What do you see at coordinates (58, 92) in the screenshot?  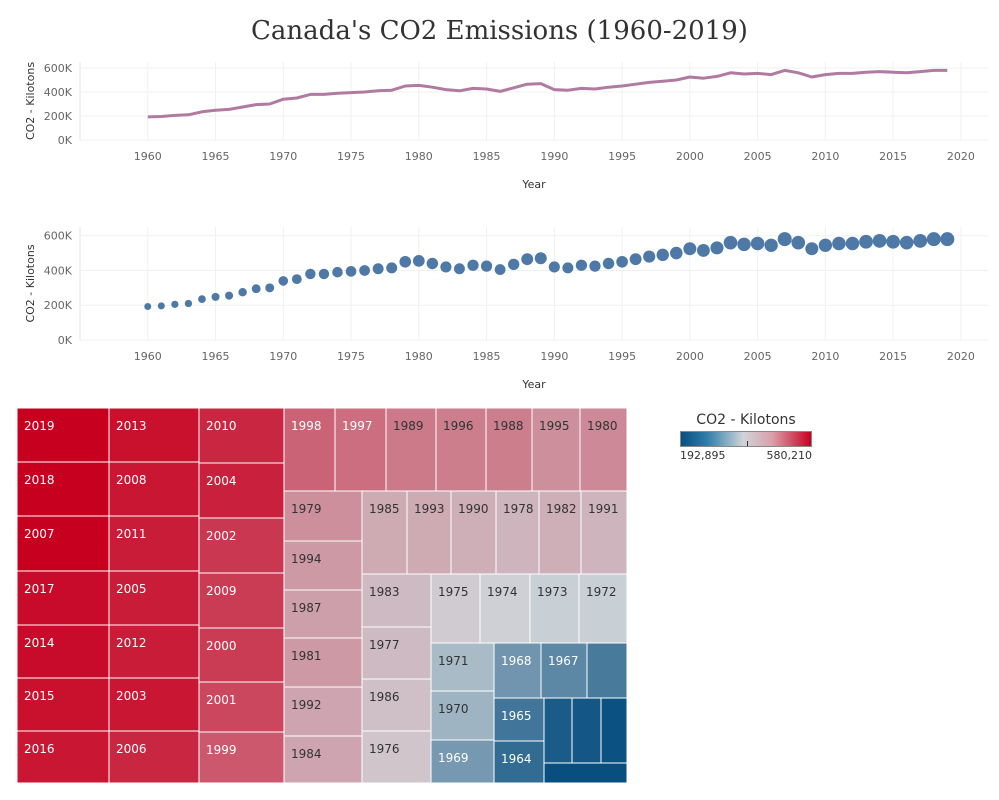 I see `y-tick-label: 400K` at bounding box center [58, 92].